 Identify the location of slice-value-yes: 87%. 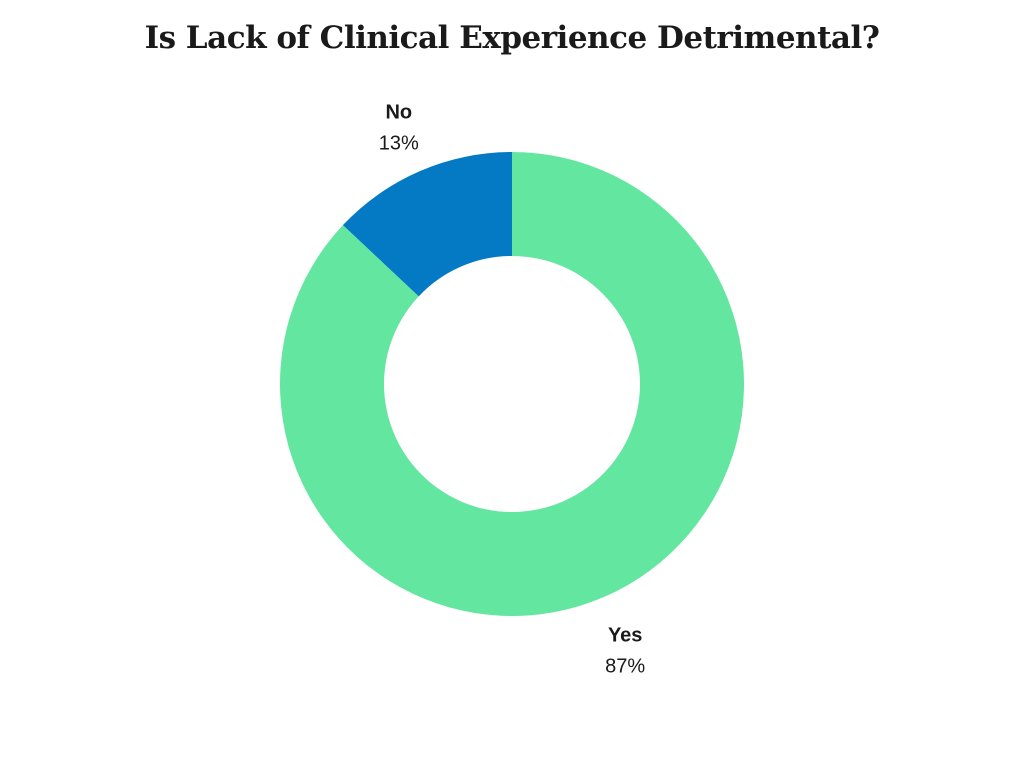
(625, 667).